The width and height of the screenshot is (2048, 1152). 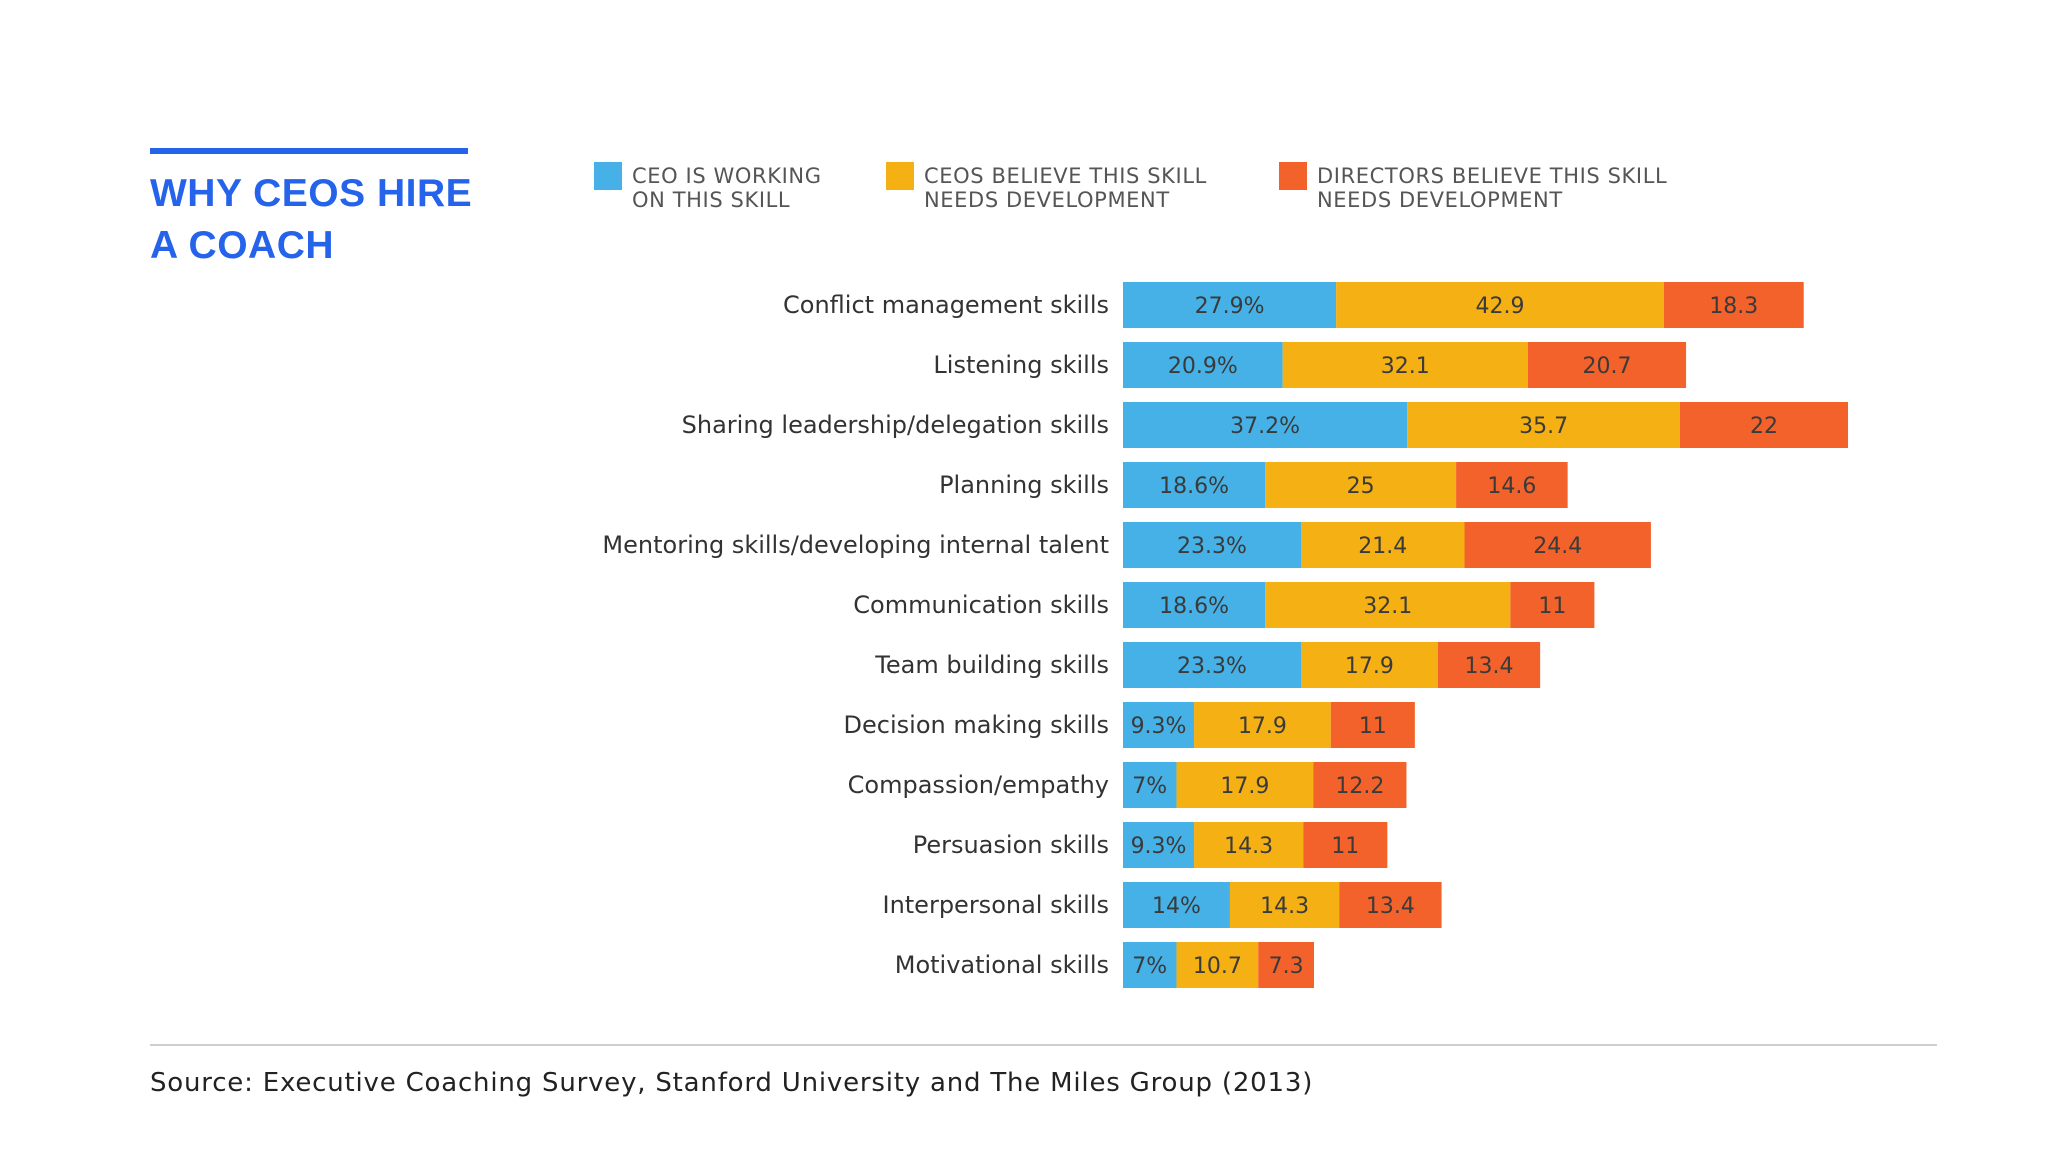 I want to click on data-label-persuasion-skills-series-3: 11, so click(x=1345, y=846).